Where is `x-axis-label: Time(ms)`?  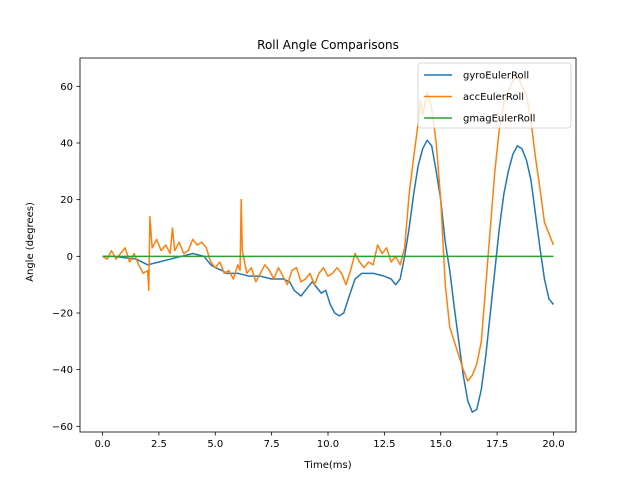
x-axis-label: Time(ms) is located at coordinates (327, 465).